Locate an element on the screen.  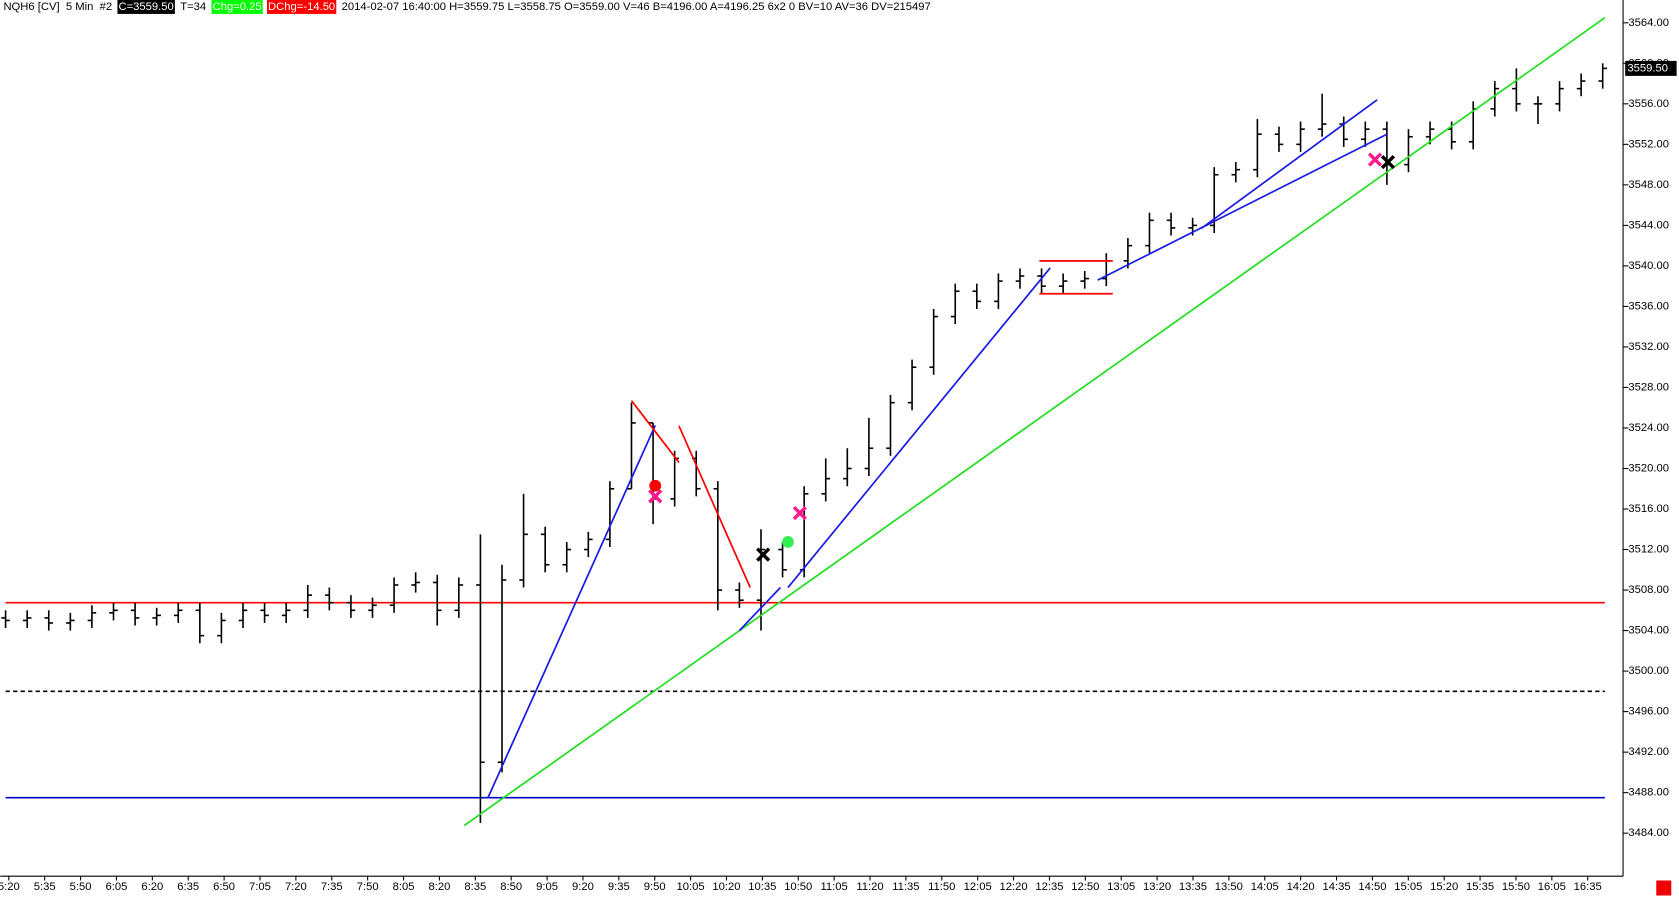
x-tick-label: 8:50 is located at coordinates (511, 887).